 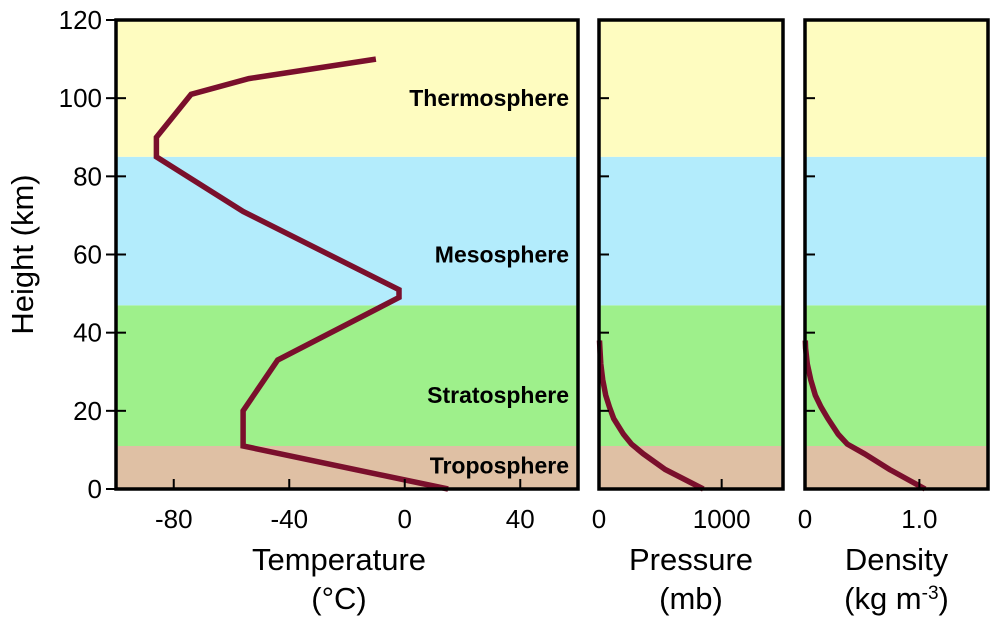 What do you see at coordinates (722, 519) in the screenshot?
I see `pressure-x-tick-label: 1000` at bounding box center [722, 519].